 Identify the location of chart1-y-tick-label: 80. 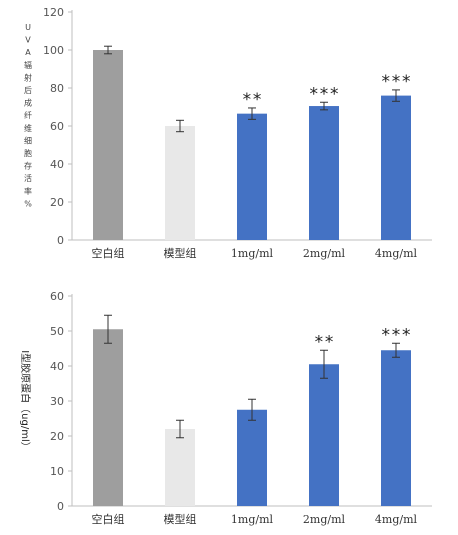
(57, 88).